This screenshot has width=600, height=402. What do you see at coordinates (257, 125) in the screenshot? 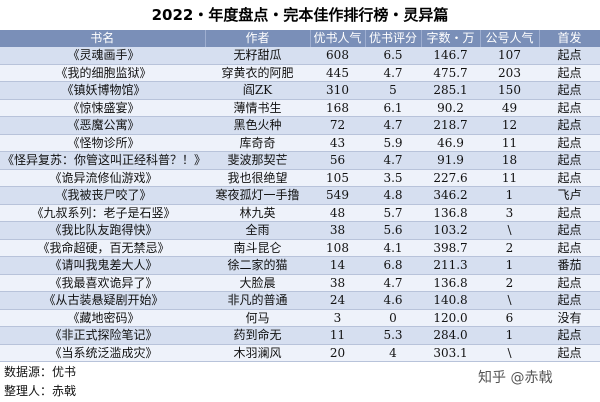
I see `author-cell: 黑色火种` at bounding box center [257, 125].